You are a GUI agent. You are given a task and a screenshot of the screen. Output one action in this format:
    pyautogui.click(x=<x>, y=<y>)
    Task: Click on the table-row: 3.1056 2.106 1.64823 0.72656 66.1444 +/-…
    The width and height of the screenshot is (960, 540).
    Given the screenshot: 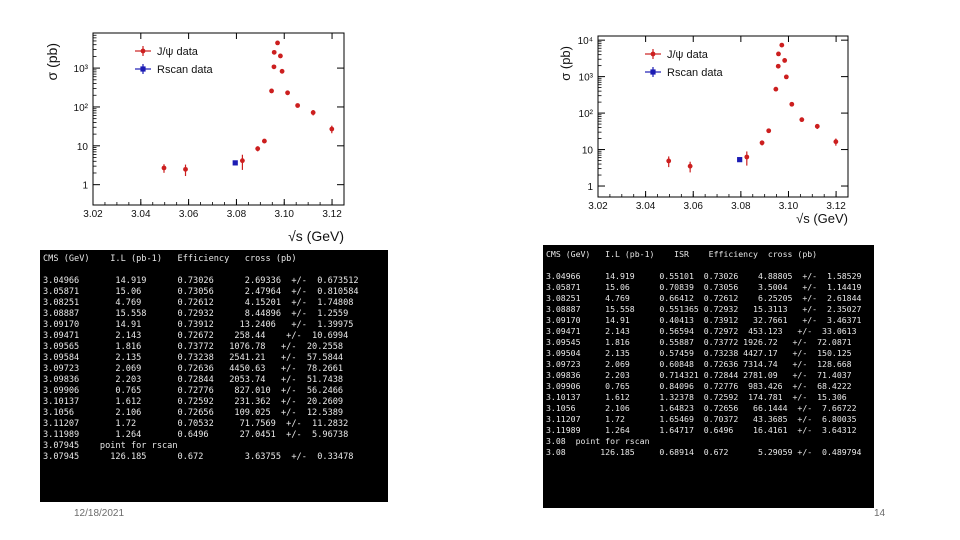 What is the action you would take?
    pyautogui.click(x=701, y=408)
    